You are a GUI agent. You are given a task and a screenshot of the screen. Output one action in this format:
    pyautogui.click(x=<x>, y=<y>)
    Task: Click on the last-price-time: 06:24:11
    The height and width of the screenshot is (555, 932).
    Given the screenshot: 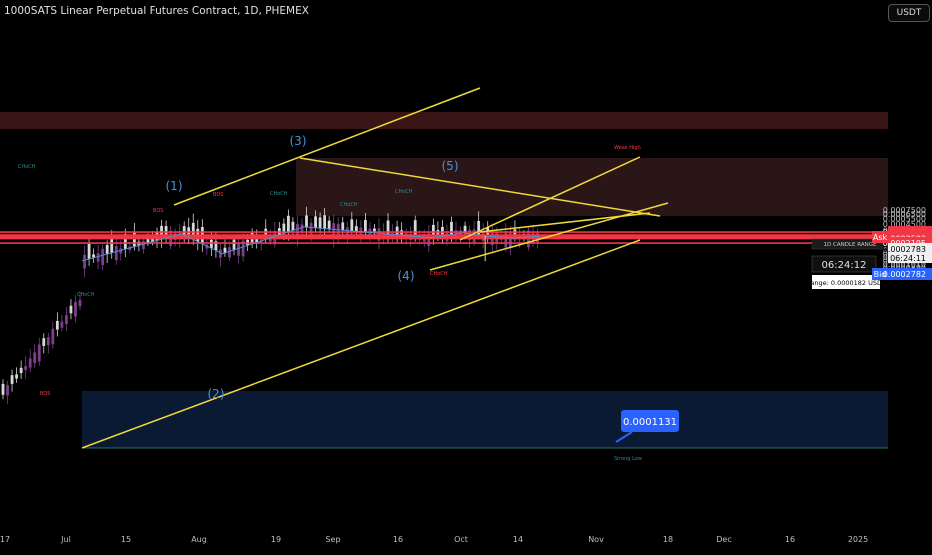 What is the action you would take?
    pyautogui.click(x=908, y=258)
    